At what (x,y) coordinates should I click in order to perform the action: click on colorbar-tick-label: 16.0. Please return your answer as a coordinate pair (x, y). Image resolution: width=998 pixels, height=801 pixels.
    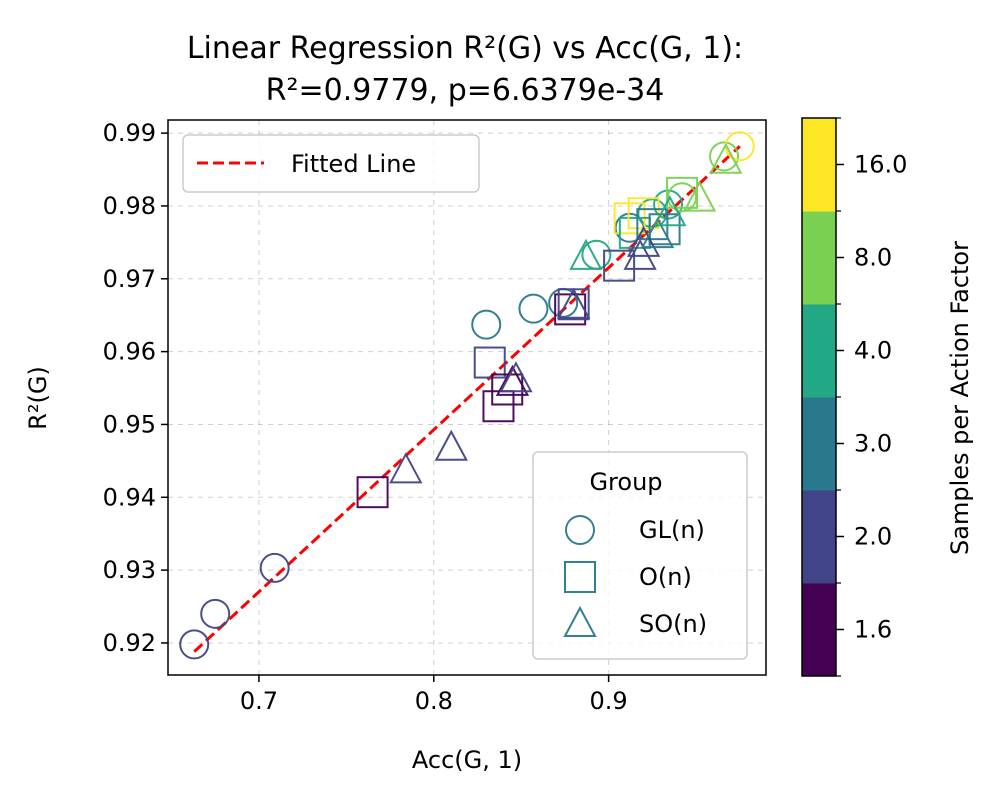
    Looking at the image, I should click on (880, 165).